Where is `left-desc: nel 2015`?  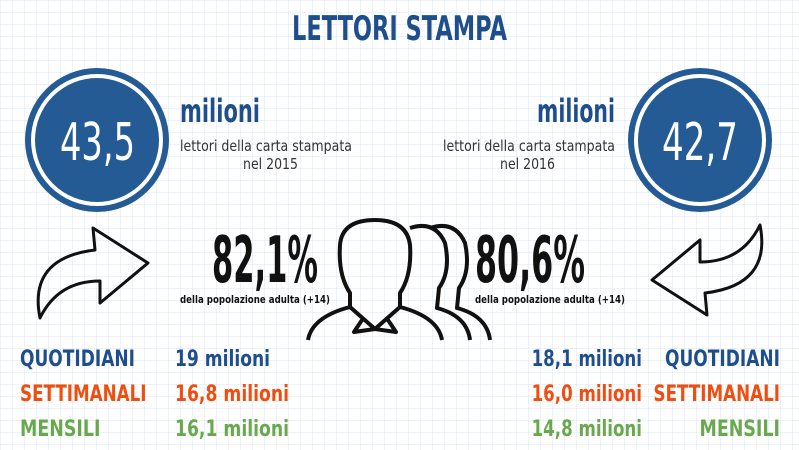
left-desc: nel 2015 is located at coordinates (270, 164).